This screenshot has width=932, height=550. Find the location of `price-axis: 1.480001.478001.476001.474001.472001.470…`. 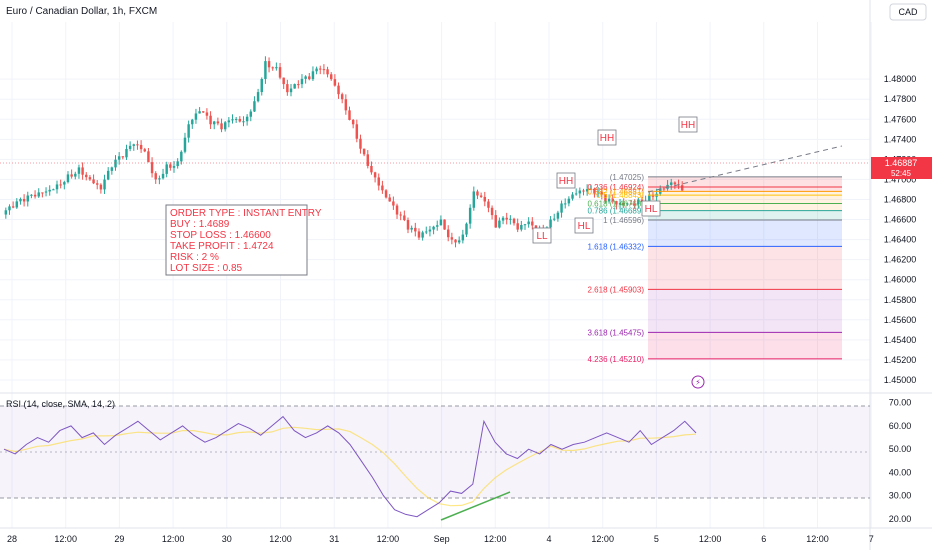

price-axis: 1.480001.478001.476001.474001.472001.470… is located at coordinates (900, 229).